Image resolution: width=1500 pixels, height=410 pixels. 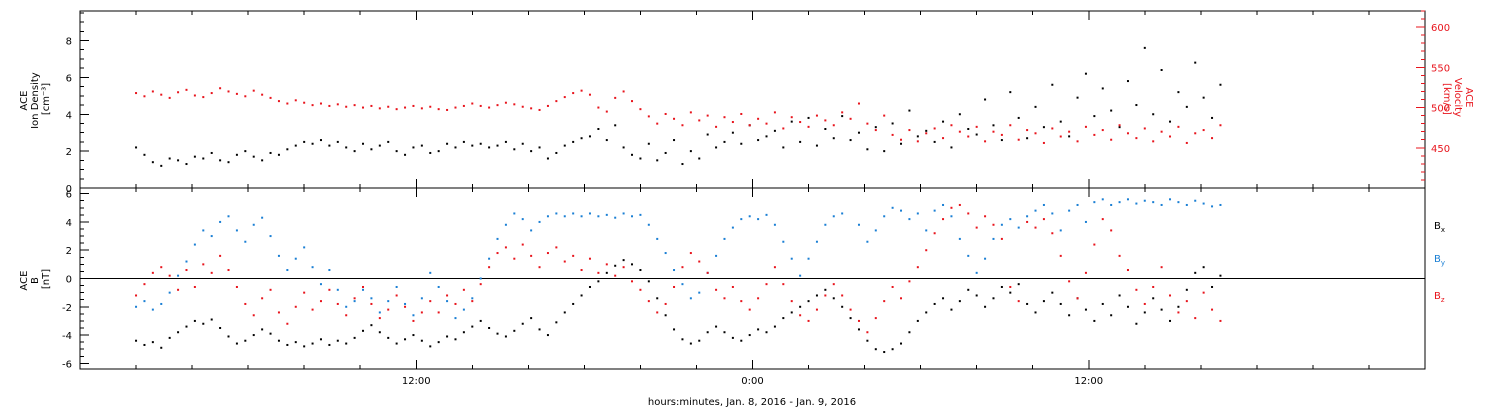 What do you see at coordinates (752, 381) in the screenshot?
I see `x-tick-label: 0:00` at bounding box center [752, 381].